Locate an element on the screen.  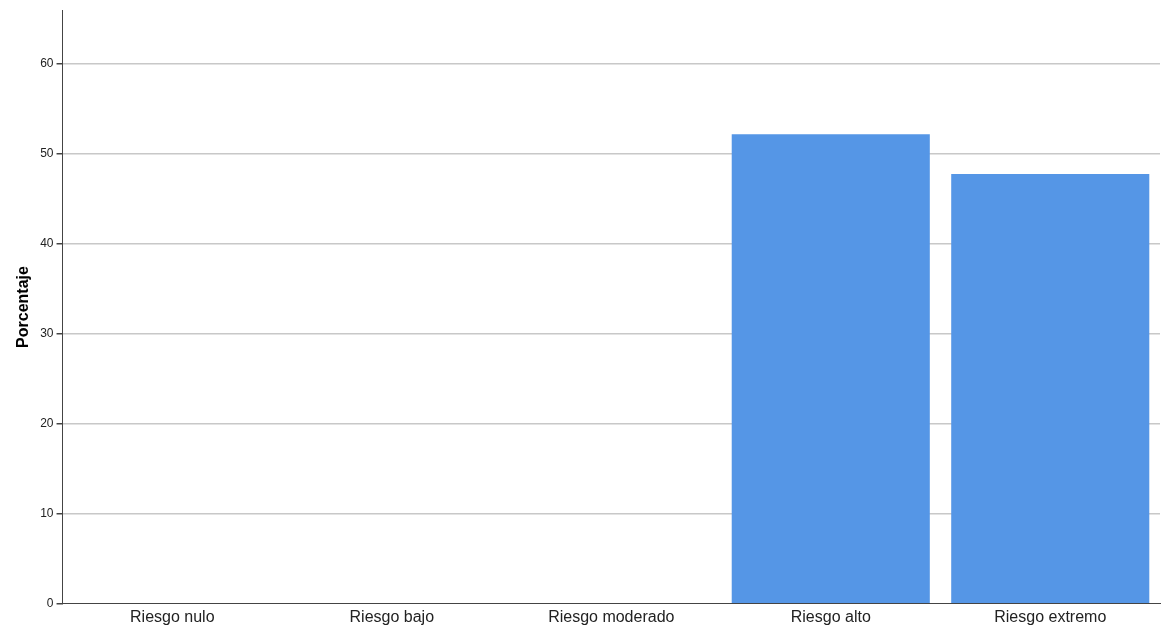
x-tick-label: Riesgo nulo is located at coordinates (172, 616).